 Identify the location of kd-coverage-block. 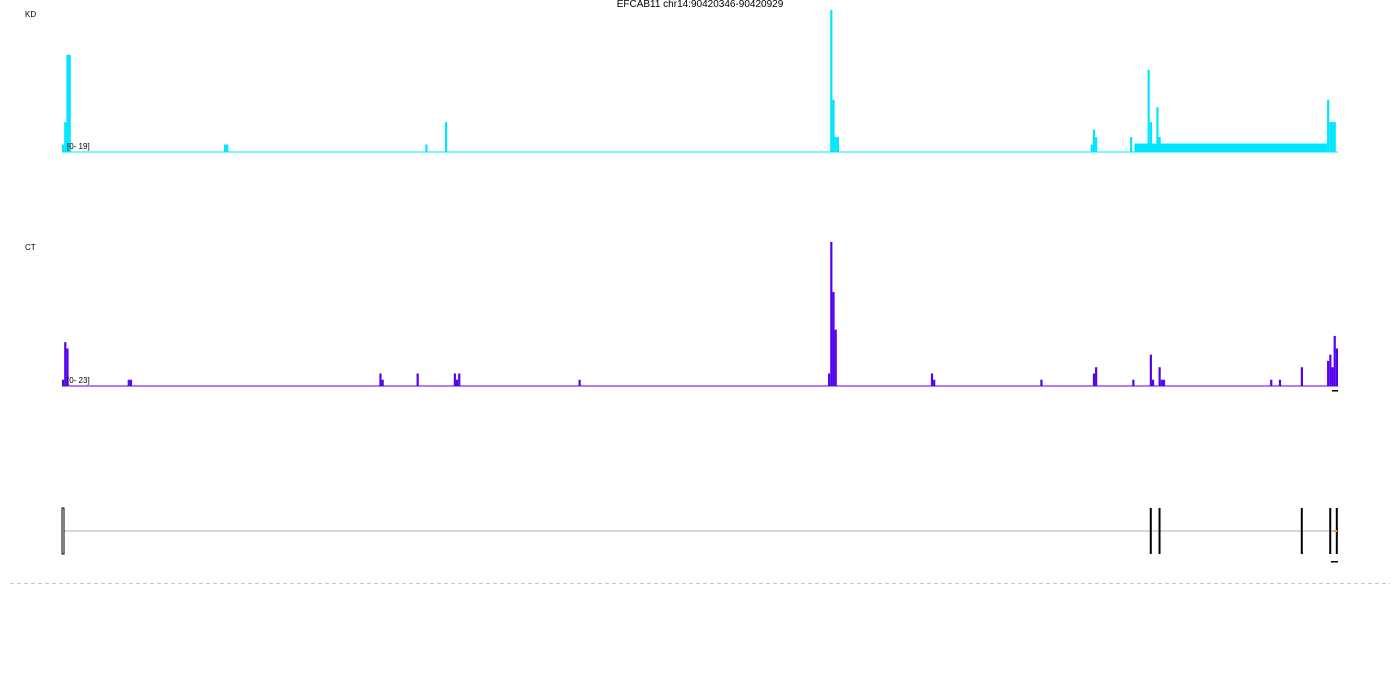
(1231, 147).